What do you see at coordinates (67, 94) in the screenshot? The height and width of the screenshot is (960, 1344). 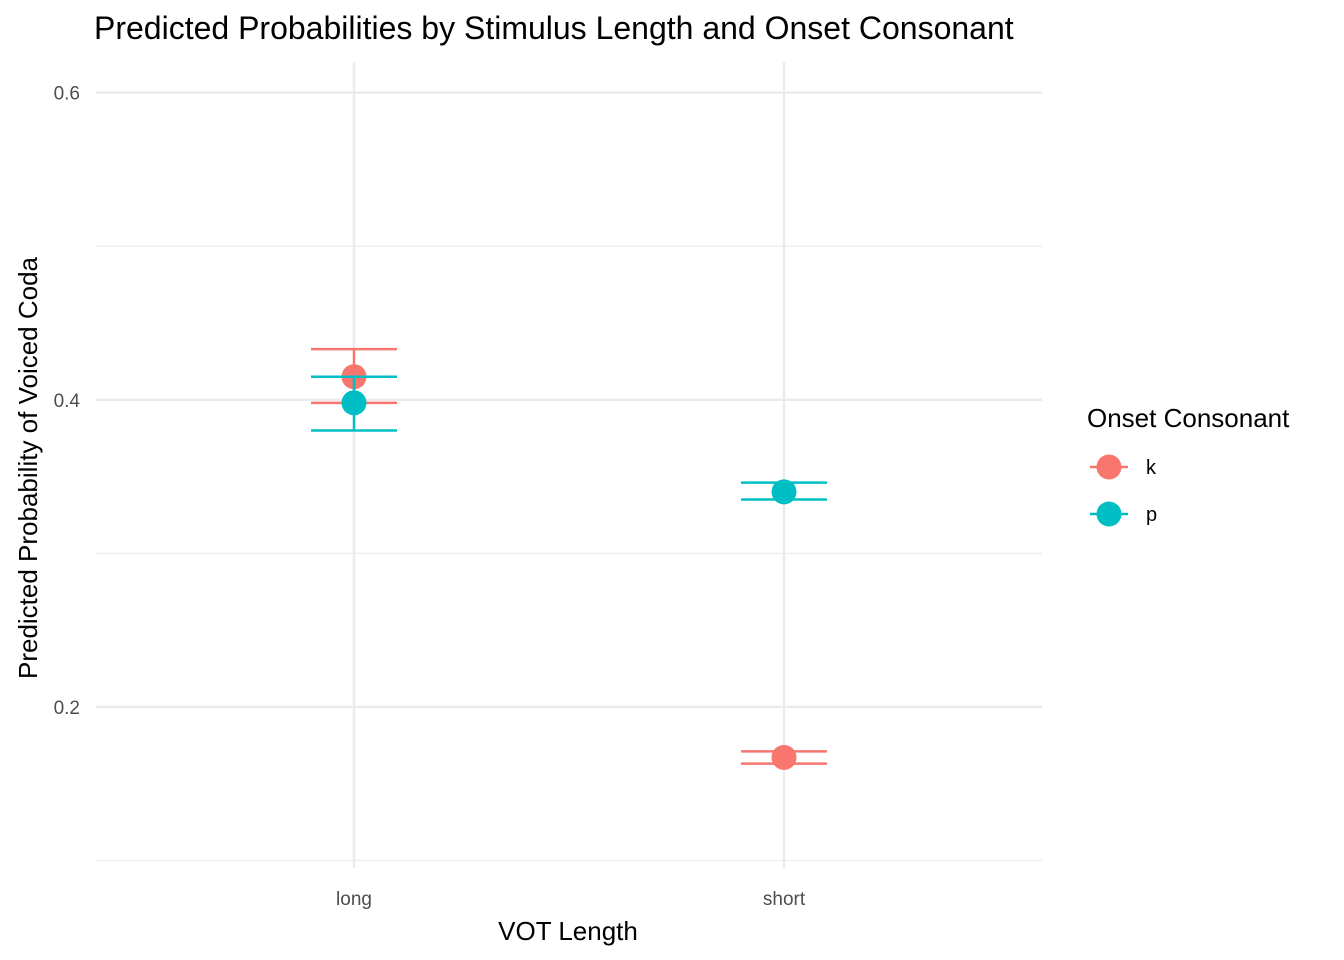 I see `y-tick-label: 0.6` at bounding box center [67, 94].